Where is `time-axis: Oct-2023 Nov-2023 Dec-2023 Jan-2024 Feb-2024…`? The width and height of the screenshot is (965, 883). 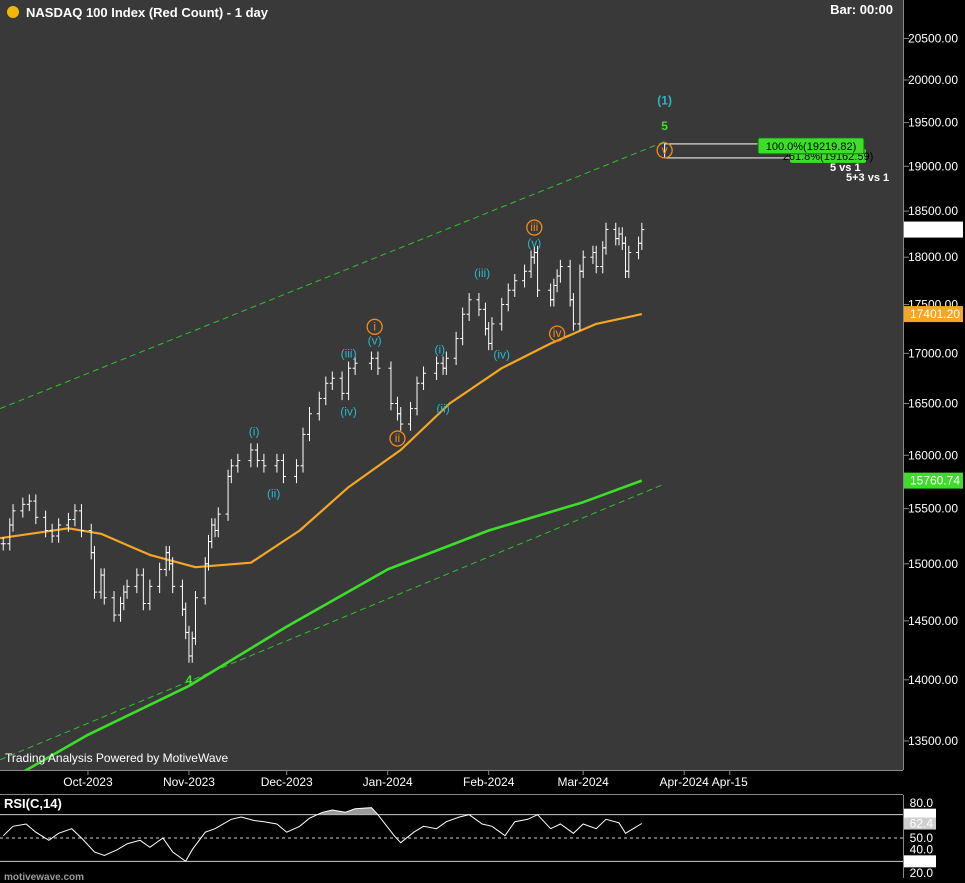
time-axis: Oct-2023 Nov-2023 Dec-2023 Jan-2024 Feb-2024… is located at coordinates (405, 779).